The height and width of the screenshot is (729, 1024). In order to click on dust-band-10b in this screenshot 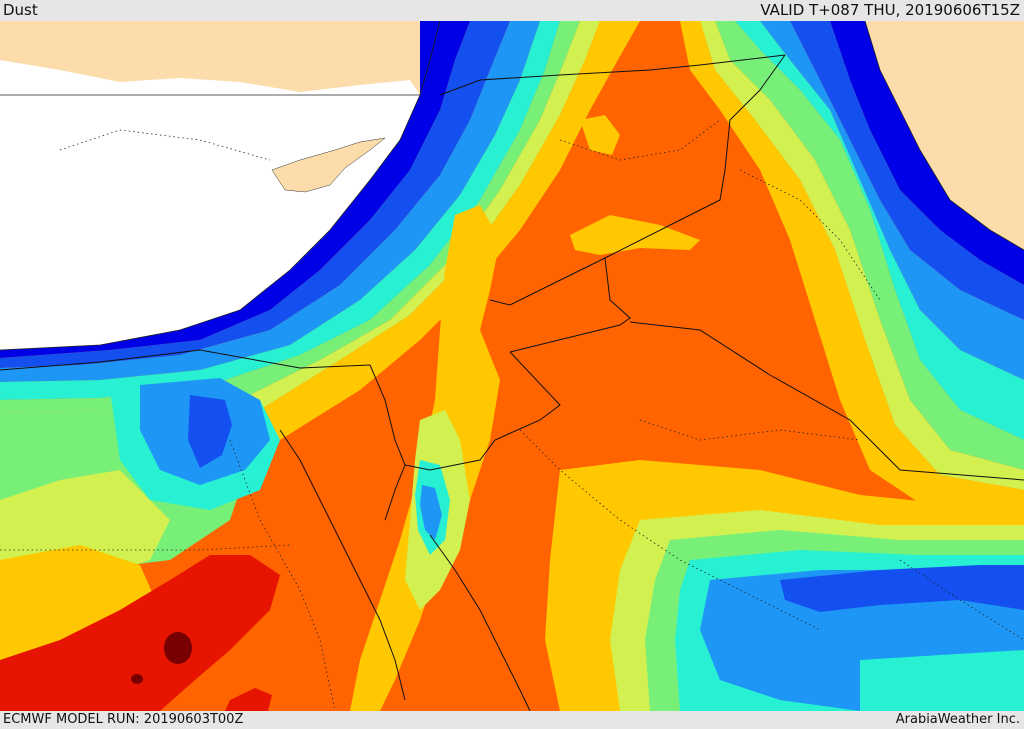, I will do `click(137, 679)`.